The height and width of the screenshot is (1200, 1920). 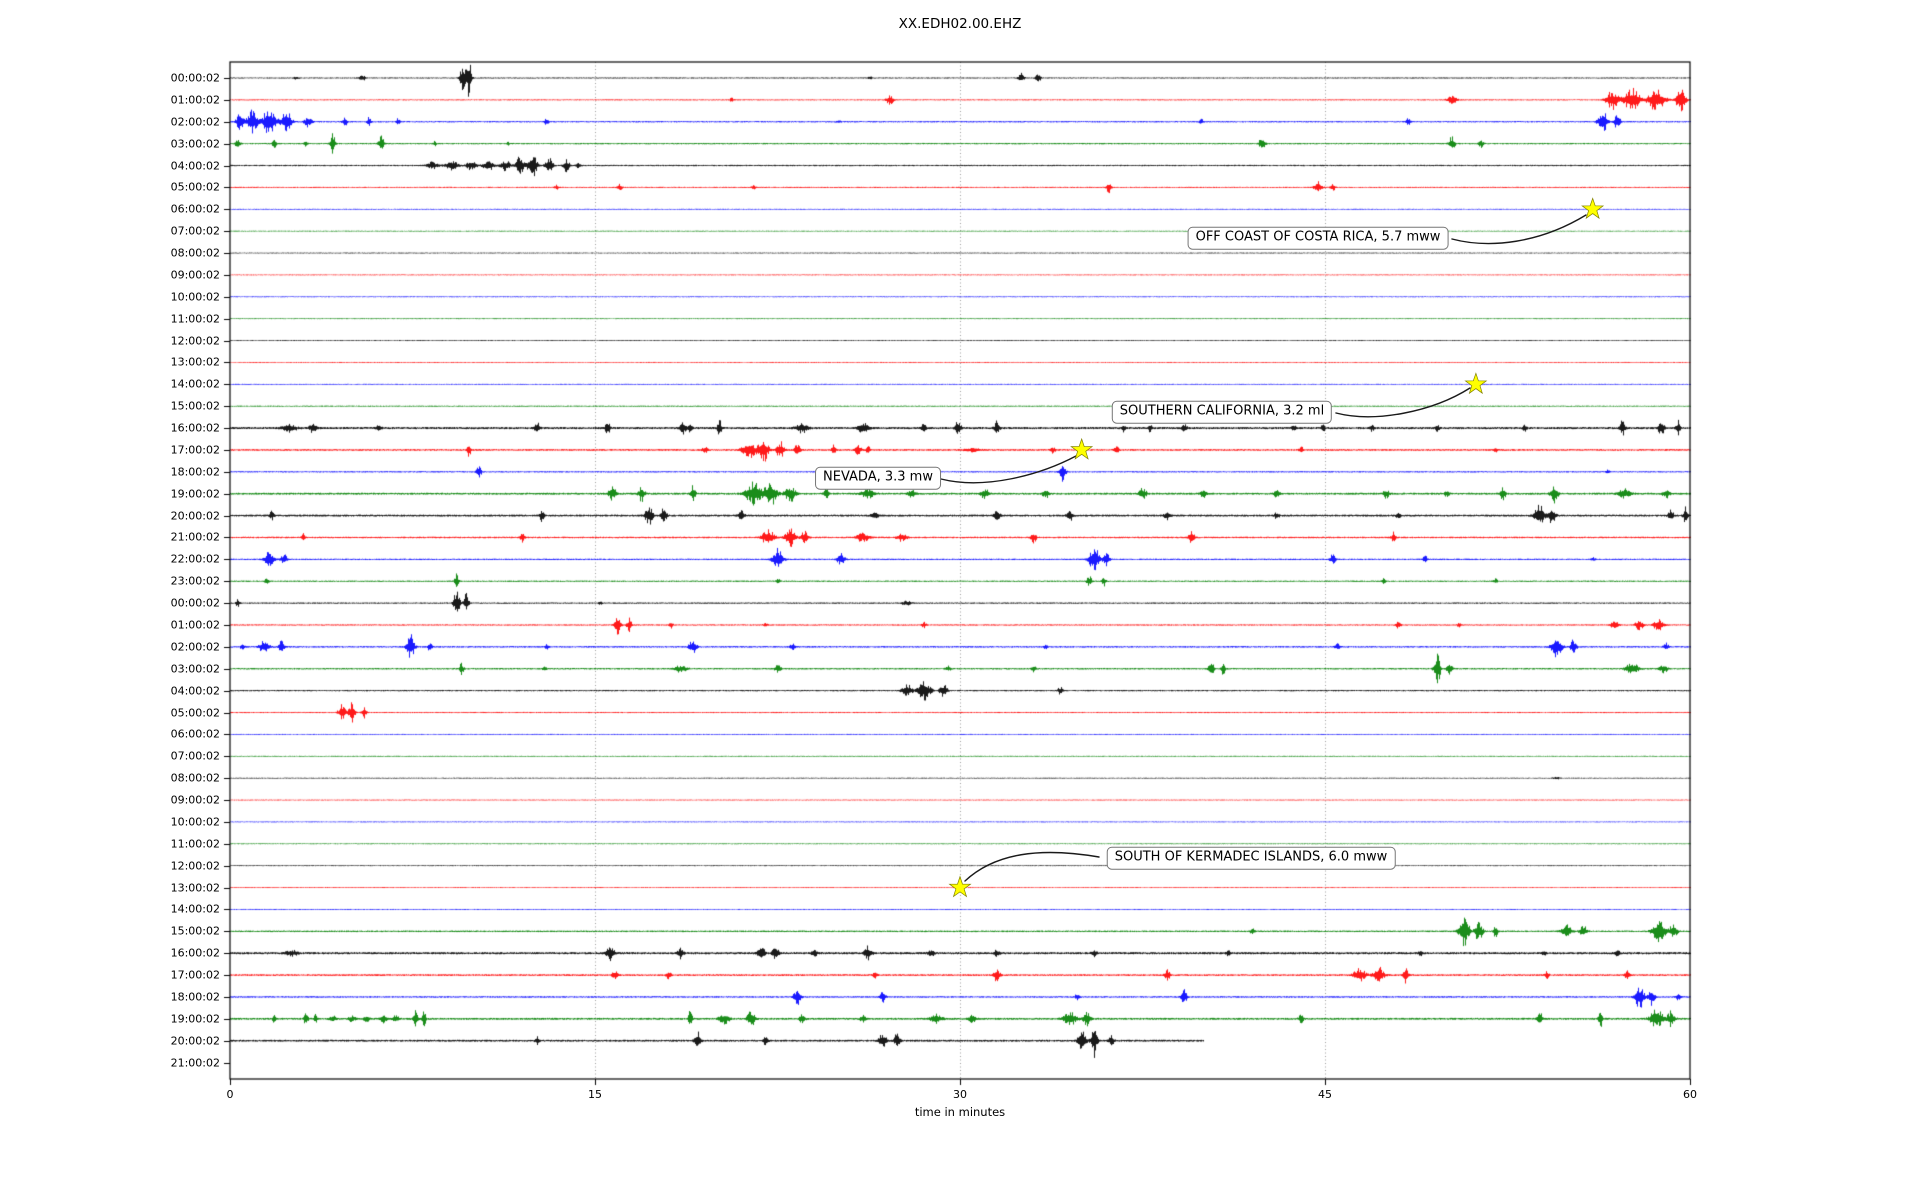 I want to click on x-axis-label: time in minutes, so click(x=960, y=1112).